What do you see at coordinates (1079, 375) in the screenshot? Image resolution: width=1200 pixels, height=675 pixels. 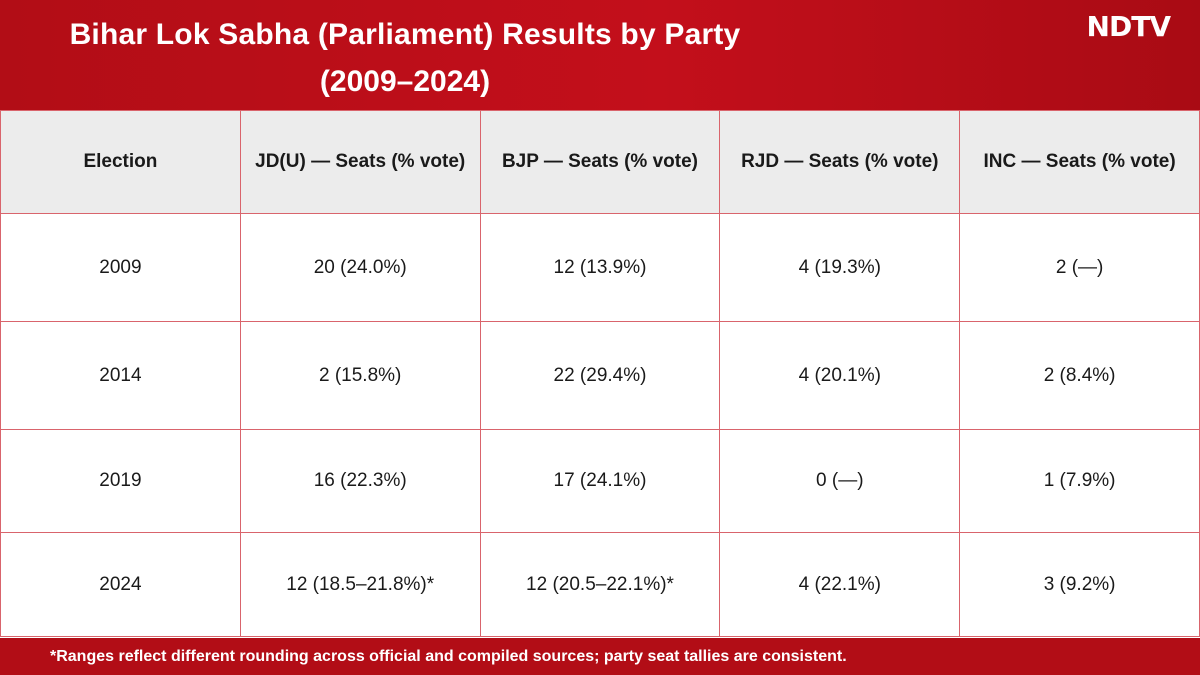 I see `cell-inc: 2 (8.4%)` at bounding box center [1079, 375].